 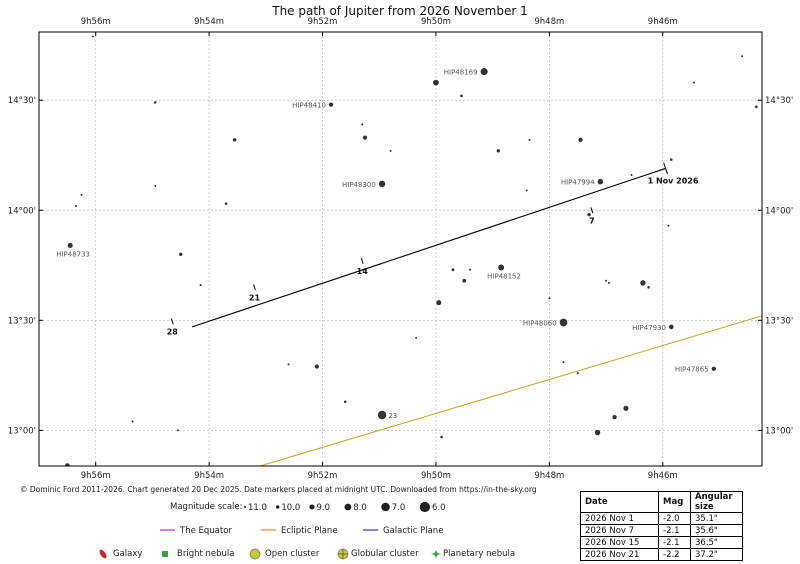 What do you see at coordinates (779, 431) in the screenshot?
I see `dec-tick-label-right: 13°00'` at bounding box center [779, 431].